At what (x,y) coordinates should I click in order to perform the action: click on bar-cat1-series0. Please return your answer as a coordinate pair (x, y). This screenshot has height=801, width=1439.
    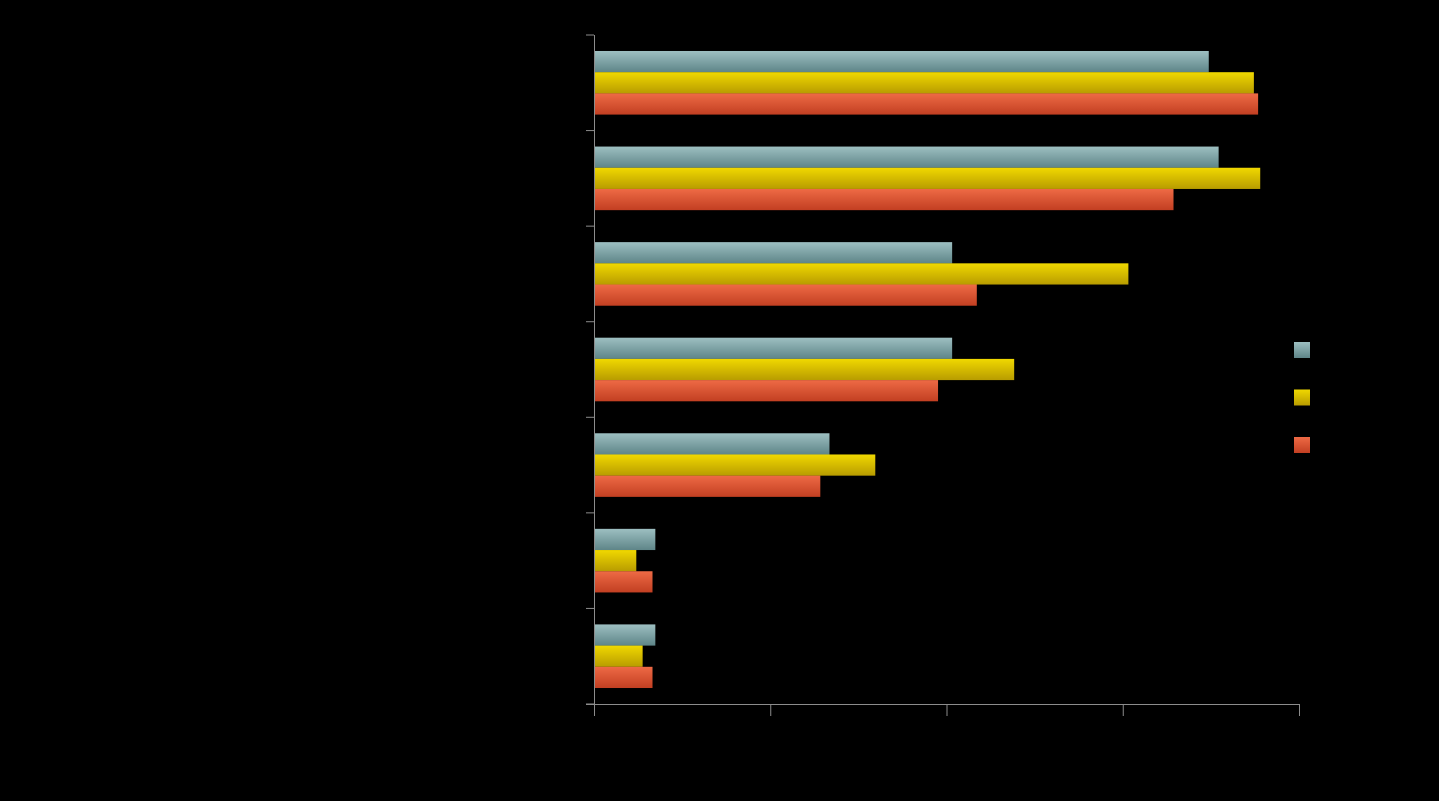
    Looking at the image, I should click on (906, 157).